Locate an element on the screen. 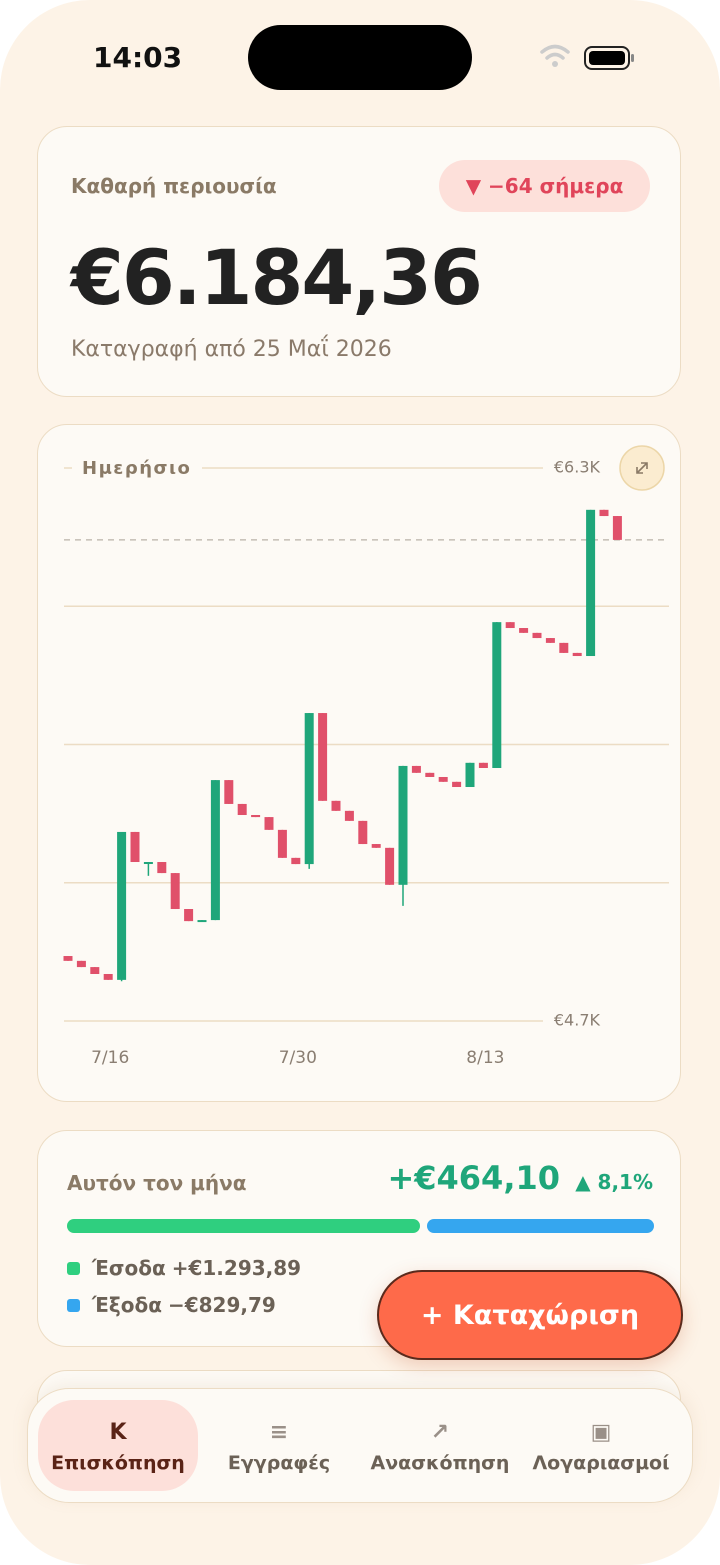  expand-button is located at coordinates (642, 468).